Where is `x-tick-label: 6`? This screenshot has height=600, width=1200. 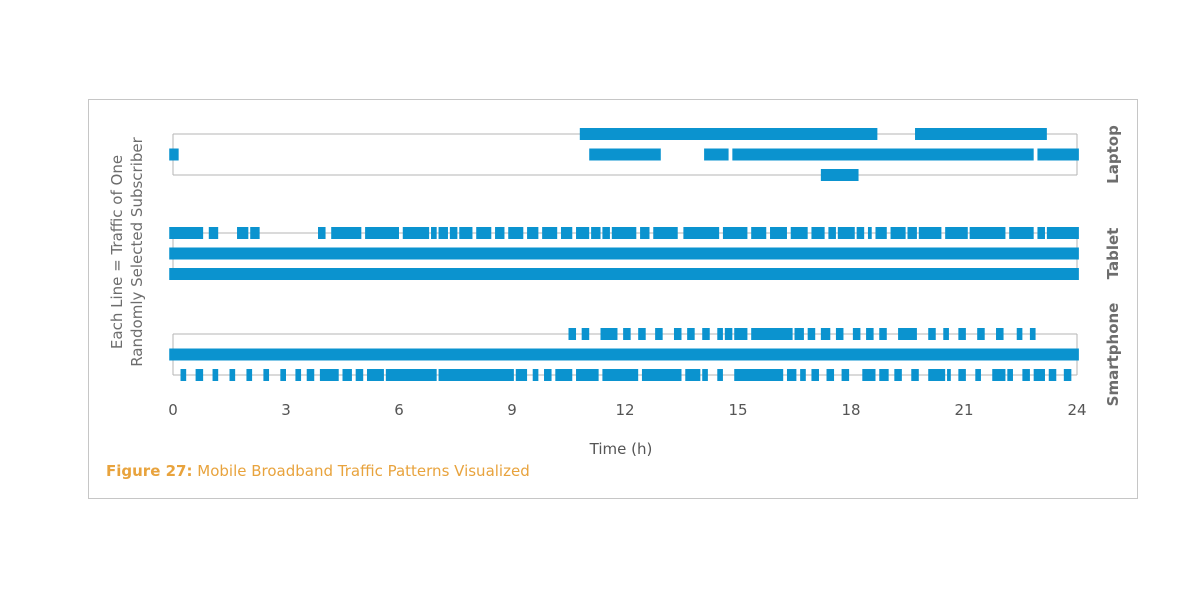
x-tick-label: 6 is located at coordinates (399, 410).